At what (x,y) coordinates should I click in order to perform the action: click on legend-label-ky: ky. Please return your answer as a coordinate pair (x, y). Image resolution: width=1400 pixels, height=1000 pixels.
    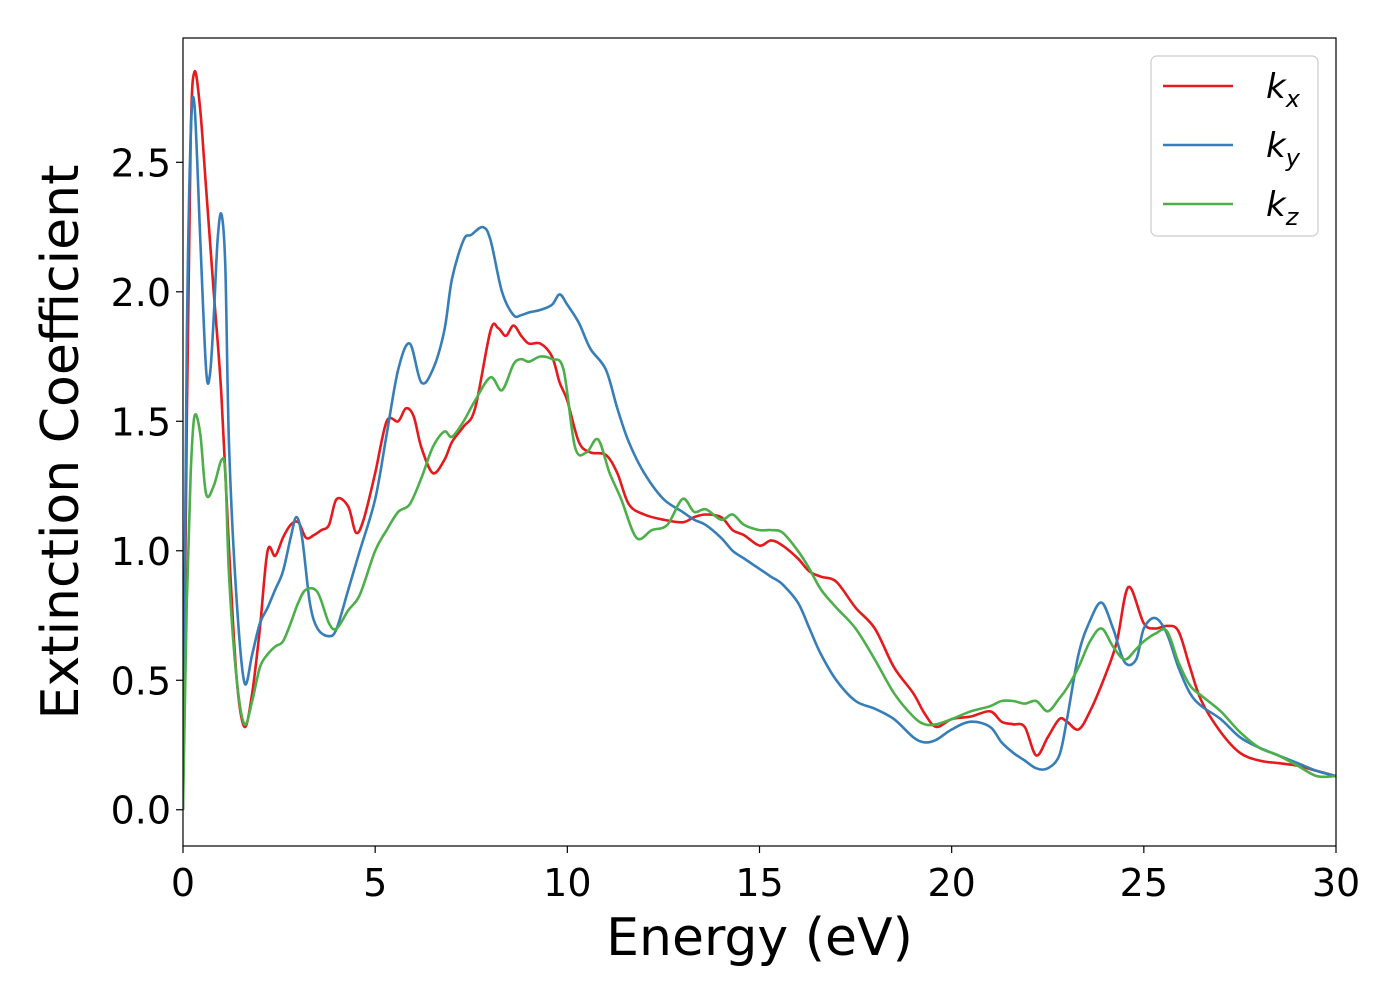
    Looking at the image, I should click on (1283, 149).